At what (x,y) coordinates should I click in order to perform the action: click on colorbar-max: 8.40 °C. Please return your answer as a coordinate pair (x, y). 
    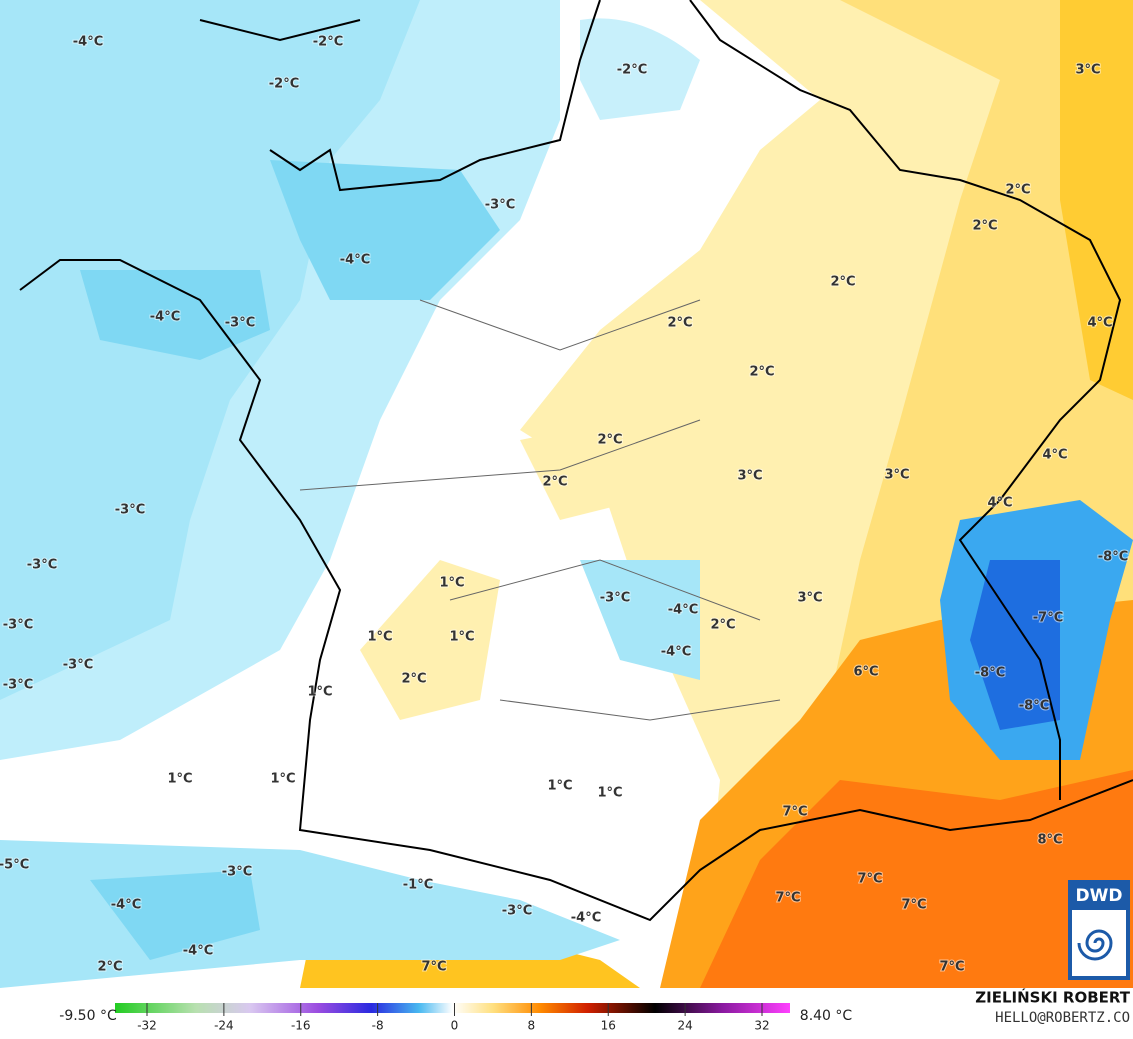
    Looking at the image, I should click on (826, 1016).